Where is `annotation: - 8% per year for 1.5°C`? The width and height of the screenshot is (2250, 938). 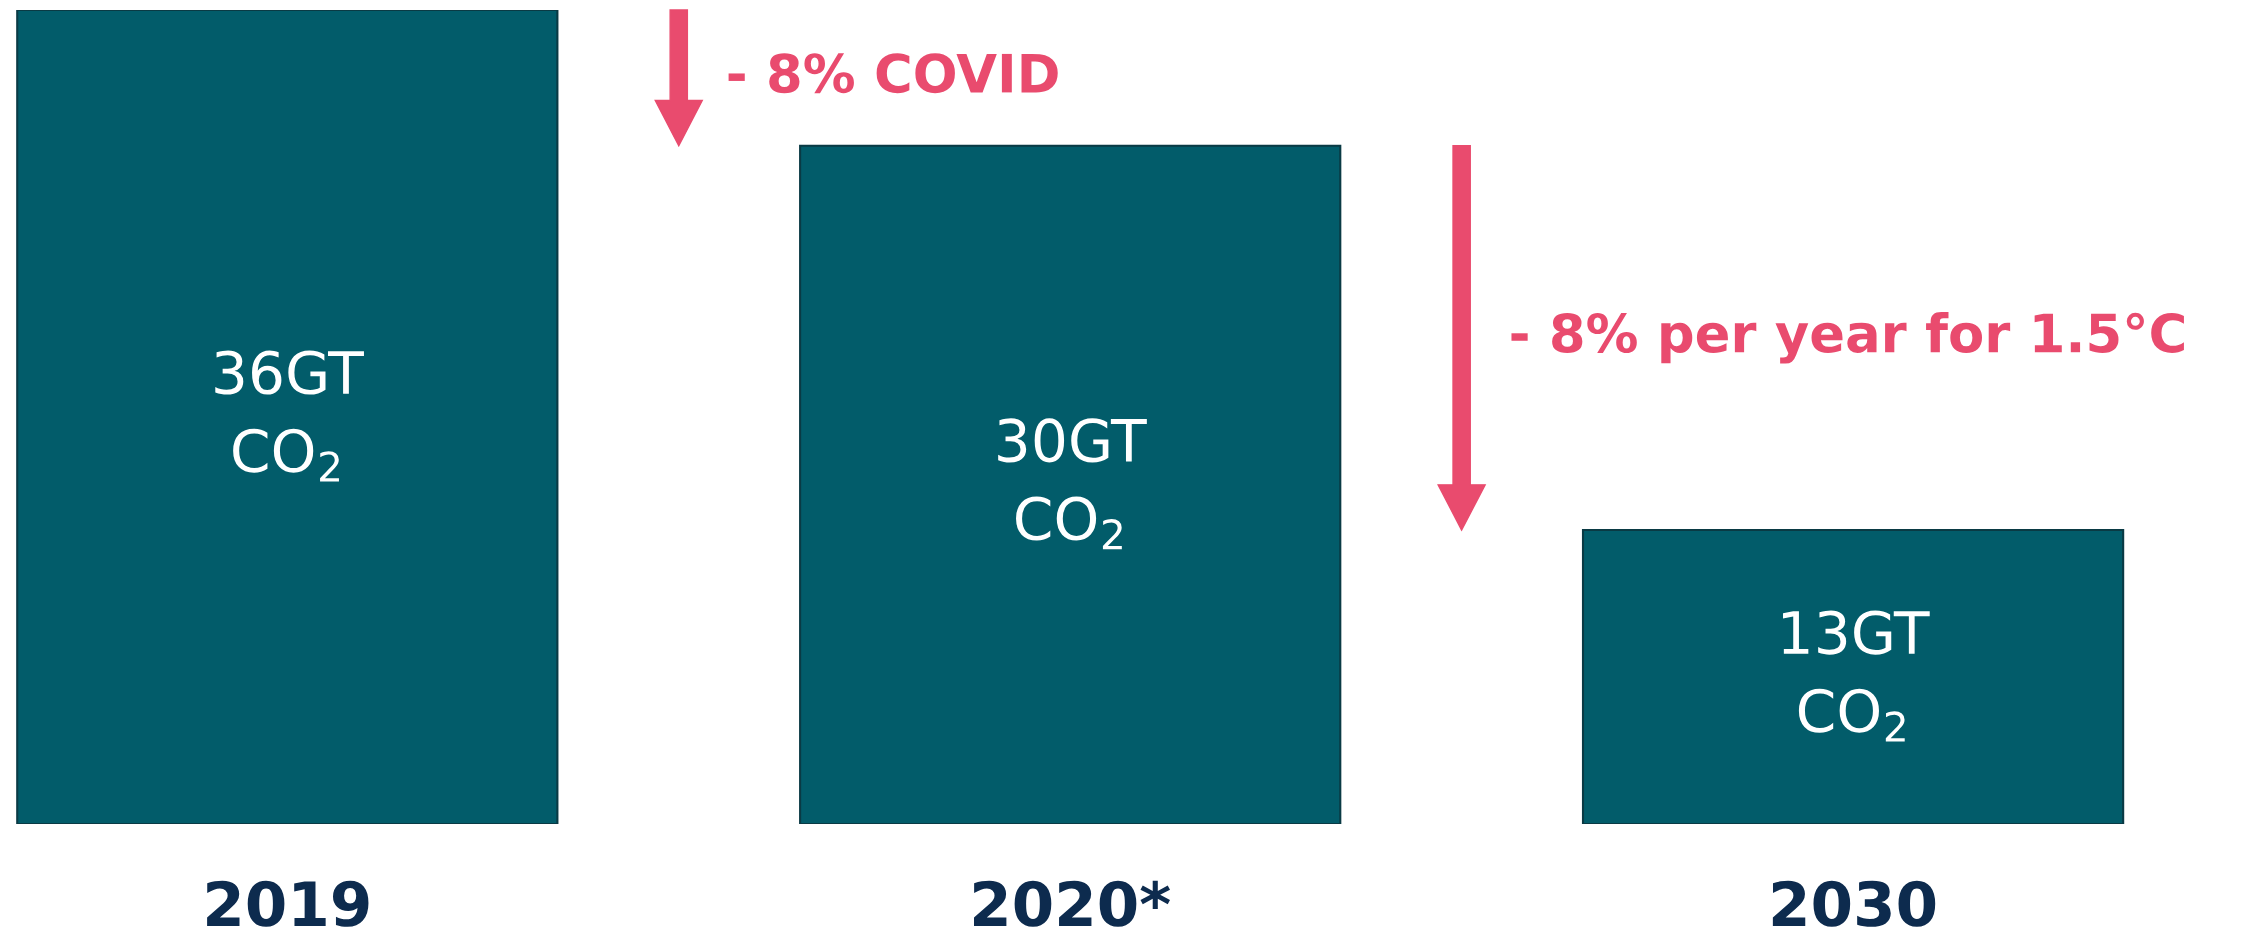
annotation: - 8% per year for 1.5°C is located at coordinates (1847, 338).